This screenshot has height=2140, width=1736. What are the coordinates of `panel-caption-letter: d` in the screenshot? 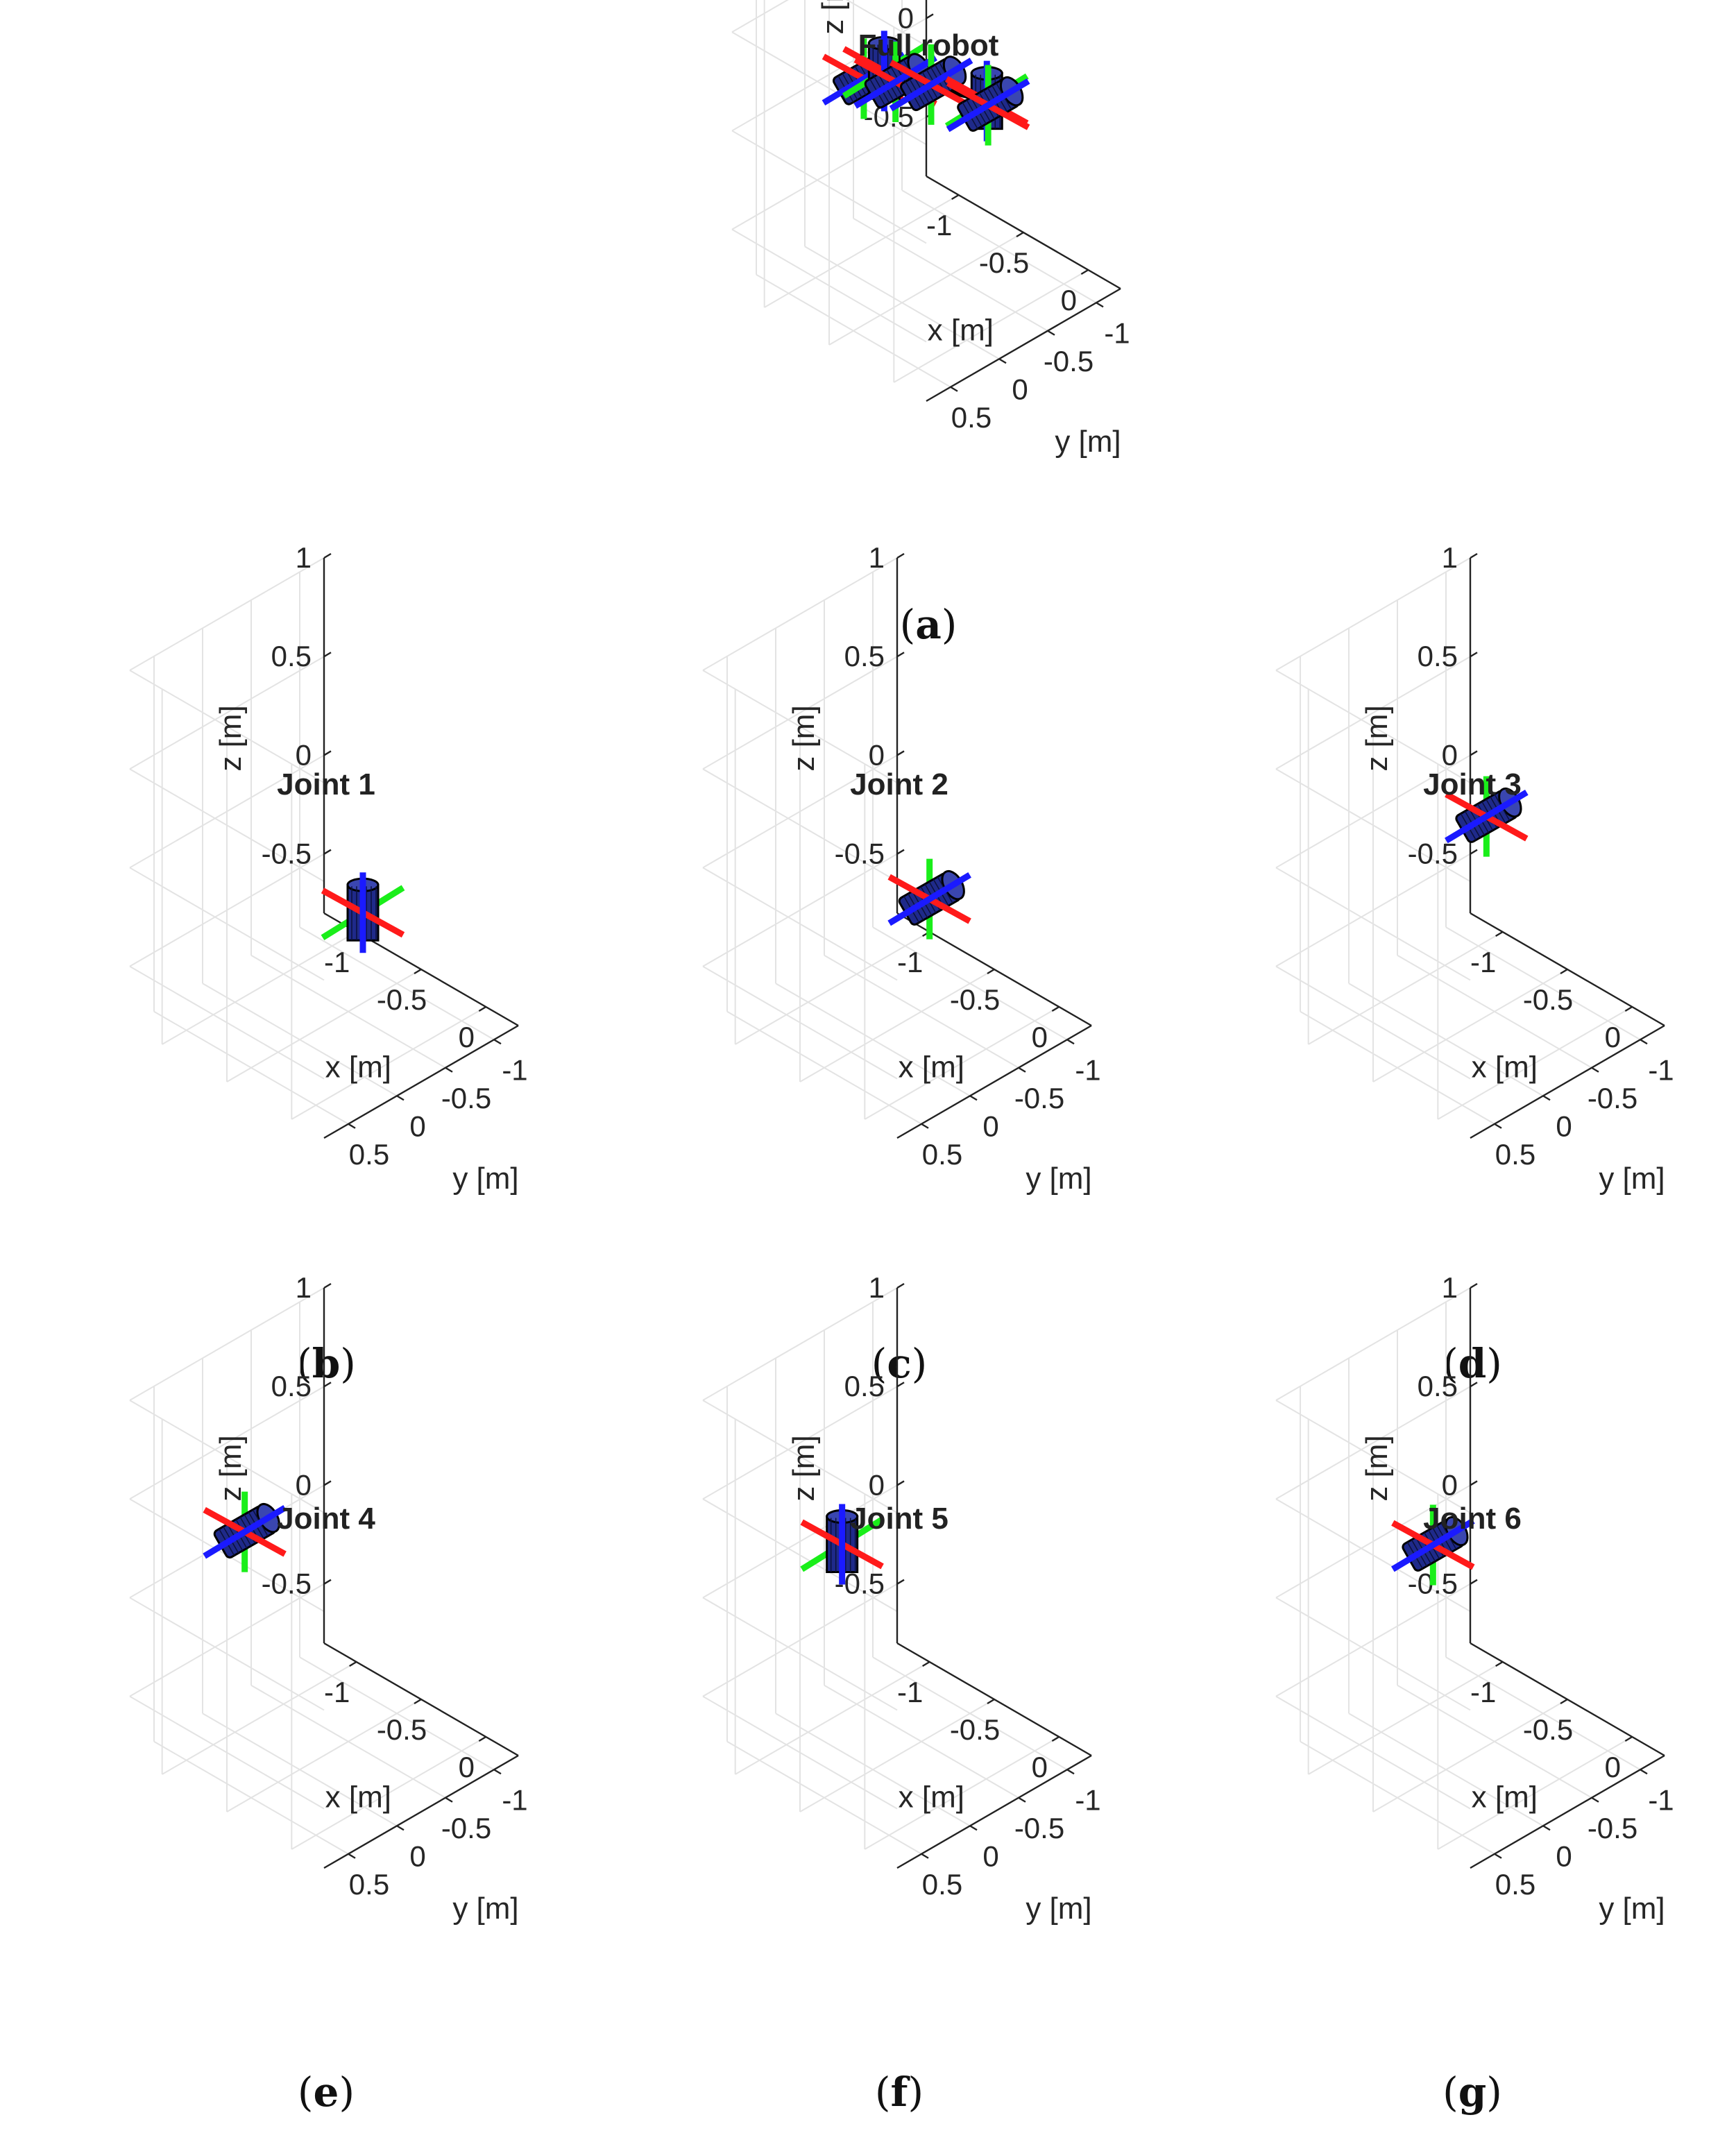 It's located at (1472, 1363).